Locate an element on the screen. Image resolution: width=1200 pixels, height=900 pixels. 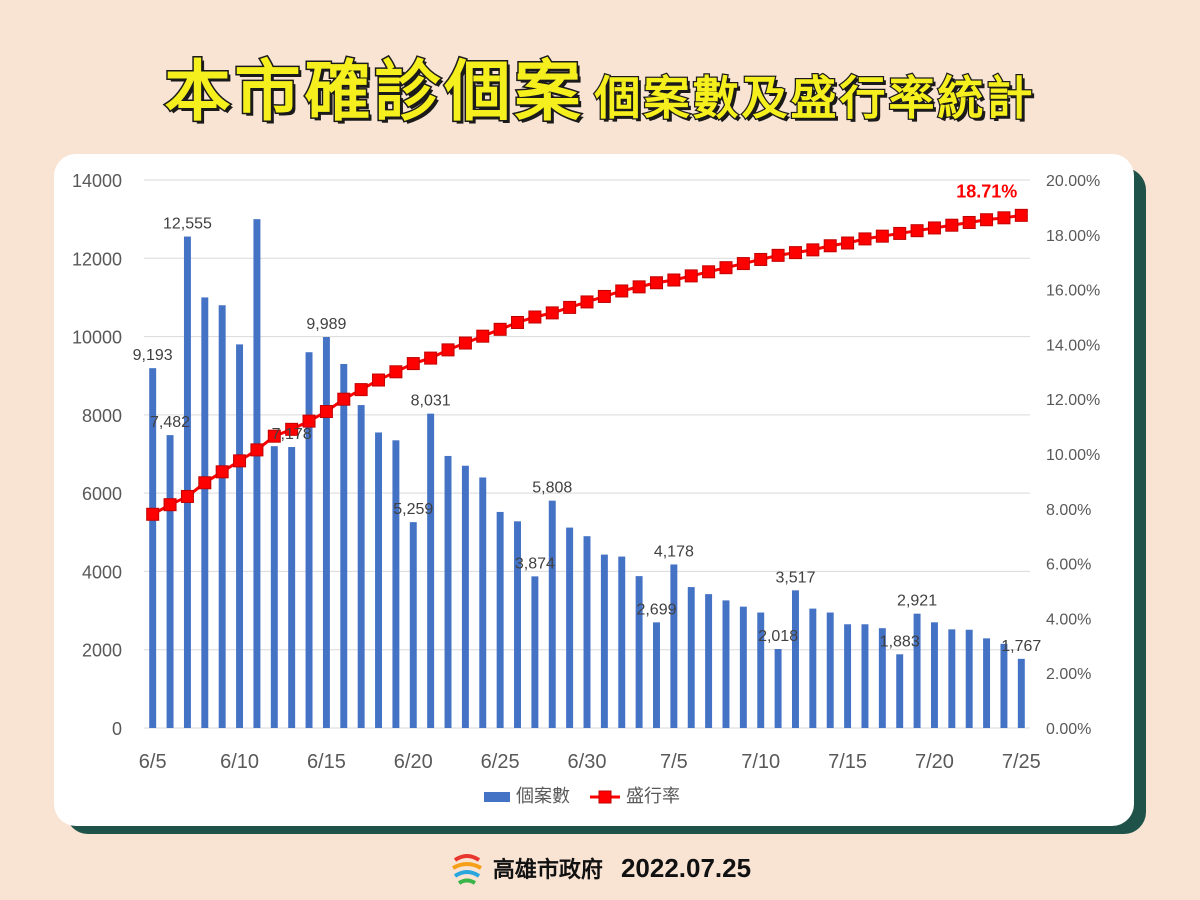
y-left-tick-label: 2000 is located at coordinates (102, 651).